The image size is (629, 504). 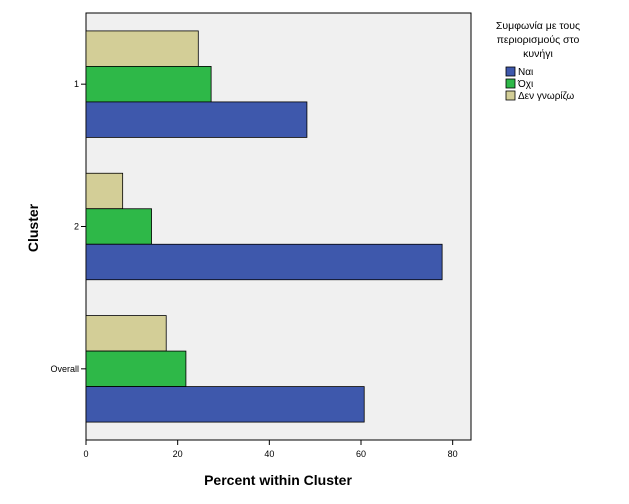 What do you see at coordinates (361, 454) in the screenshot?
I see `x-tick-label: 60` at bounding box center [361, 454].